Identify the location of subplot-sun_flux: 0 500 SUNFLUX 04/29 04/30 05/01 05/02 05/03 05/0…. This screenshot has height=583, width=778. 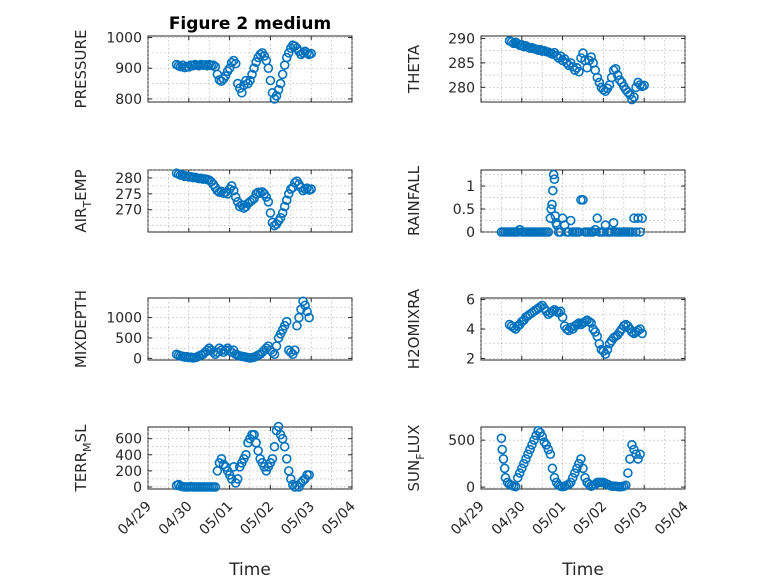
(548, 502).